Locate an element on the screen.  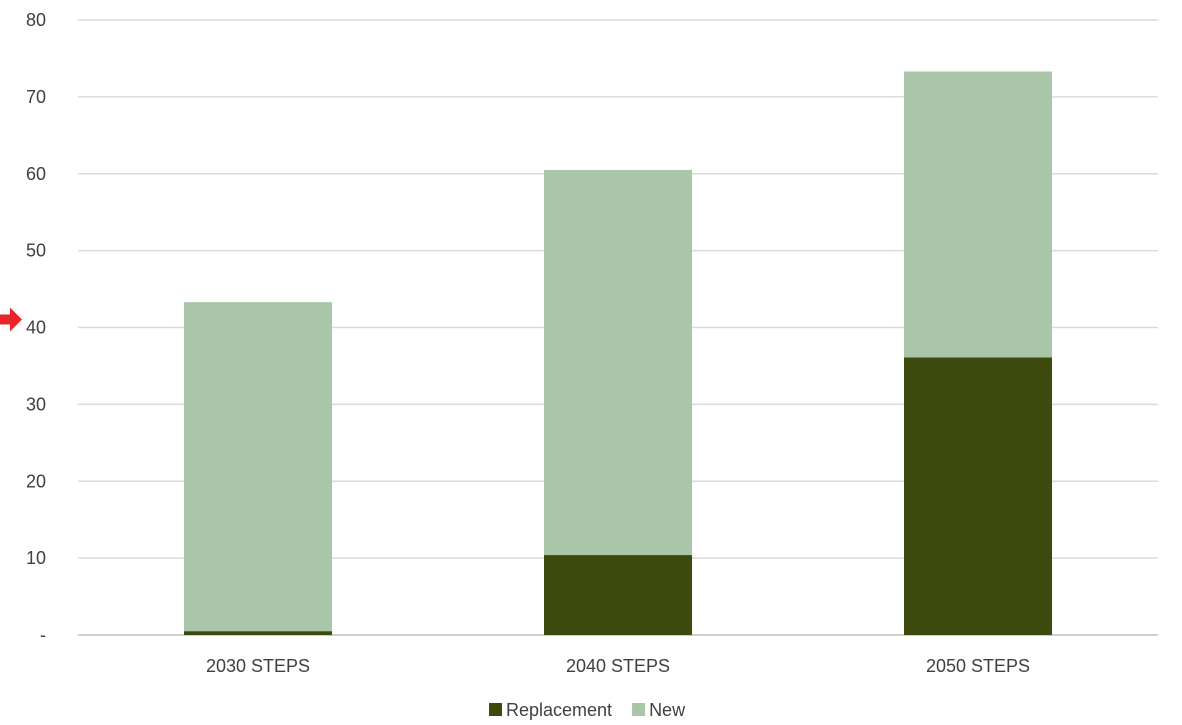
annotation is located at coordinates (11, 319).